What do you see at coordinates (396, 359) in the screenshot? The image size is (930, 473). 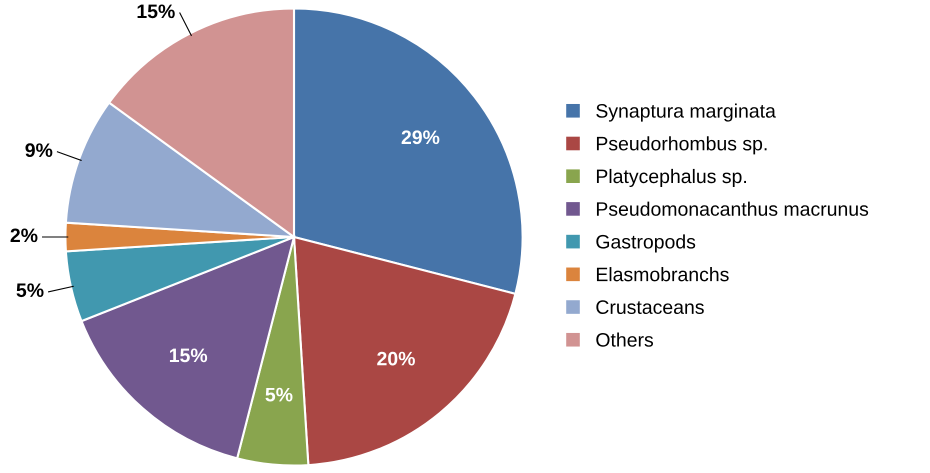 I see `data-label: 20%` at bounding box center [396, 359].